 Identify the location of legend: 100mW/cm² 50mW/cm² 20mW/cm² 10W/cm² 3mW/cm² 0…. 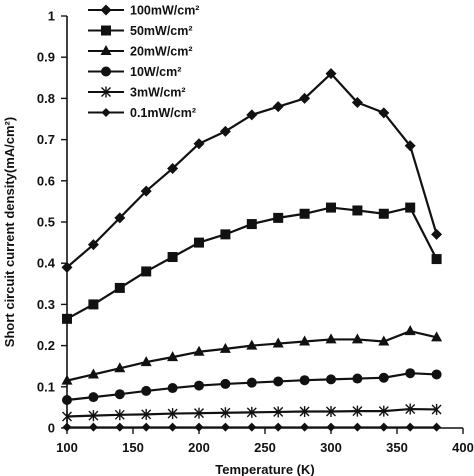
(149, 61).